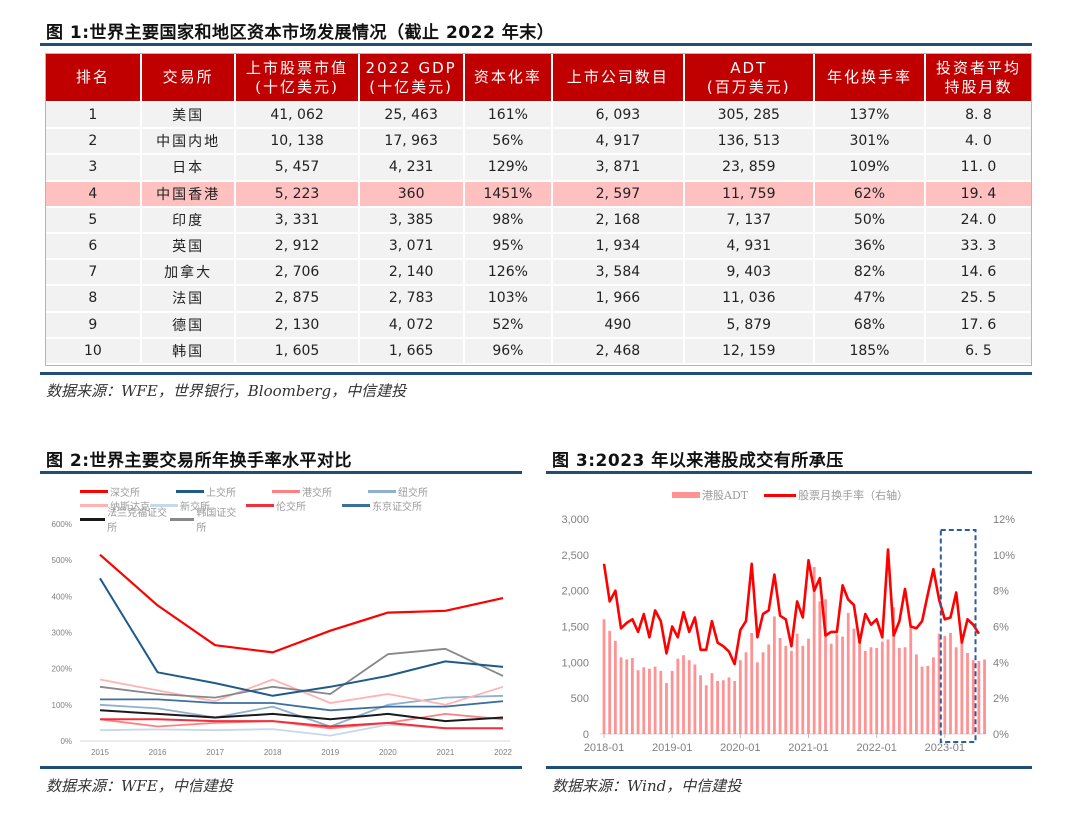 This screenshot has width=1080, height=817. What do you see at coordinates (188, 167) in the screenshot?
I see `cell-name: 日本` at bounding box center [188, 167].